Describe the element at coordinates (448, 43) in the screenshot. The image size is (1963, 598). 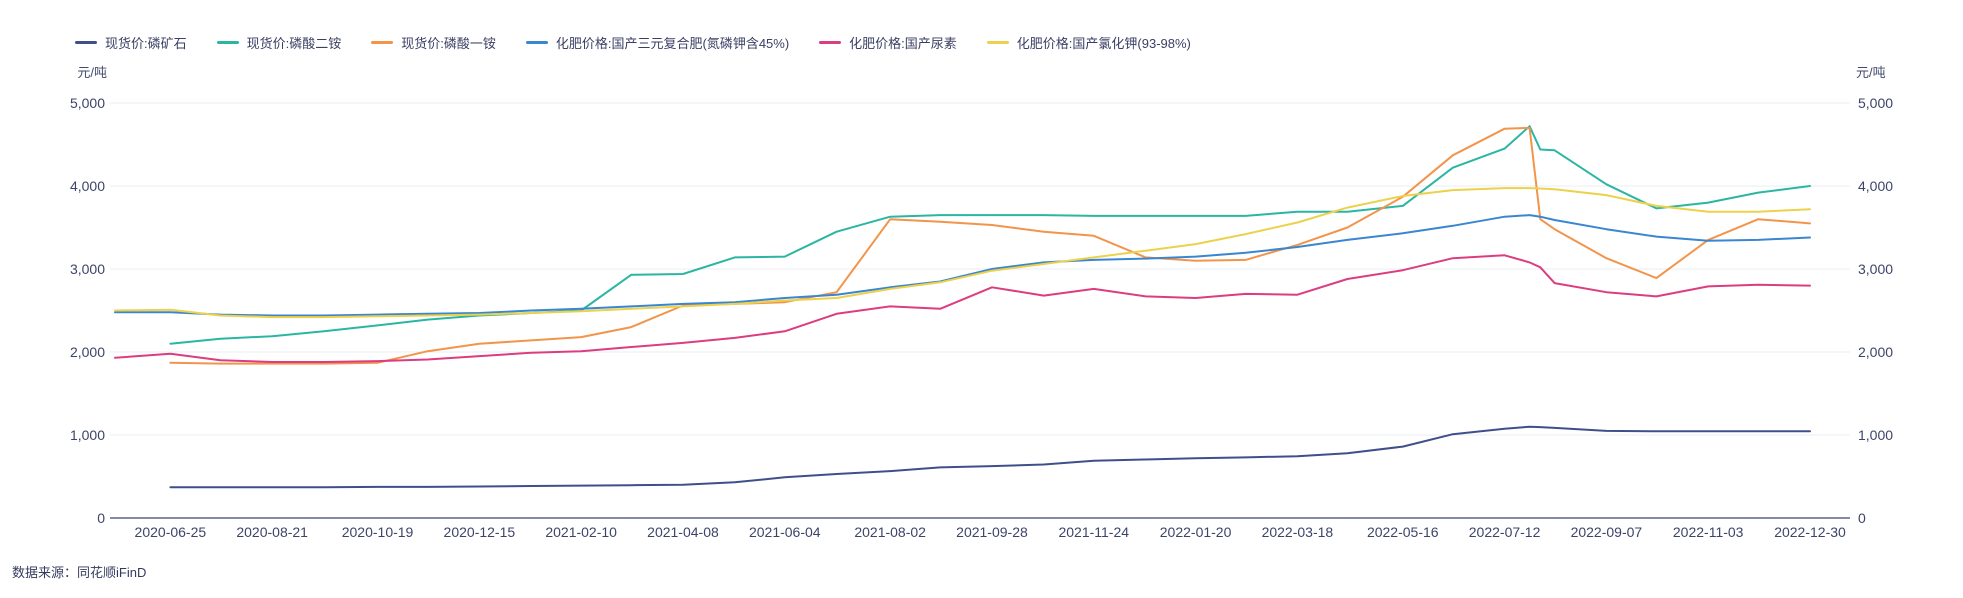
I see `legend-label: 现货价:磷酸一铵` at that location.